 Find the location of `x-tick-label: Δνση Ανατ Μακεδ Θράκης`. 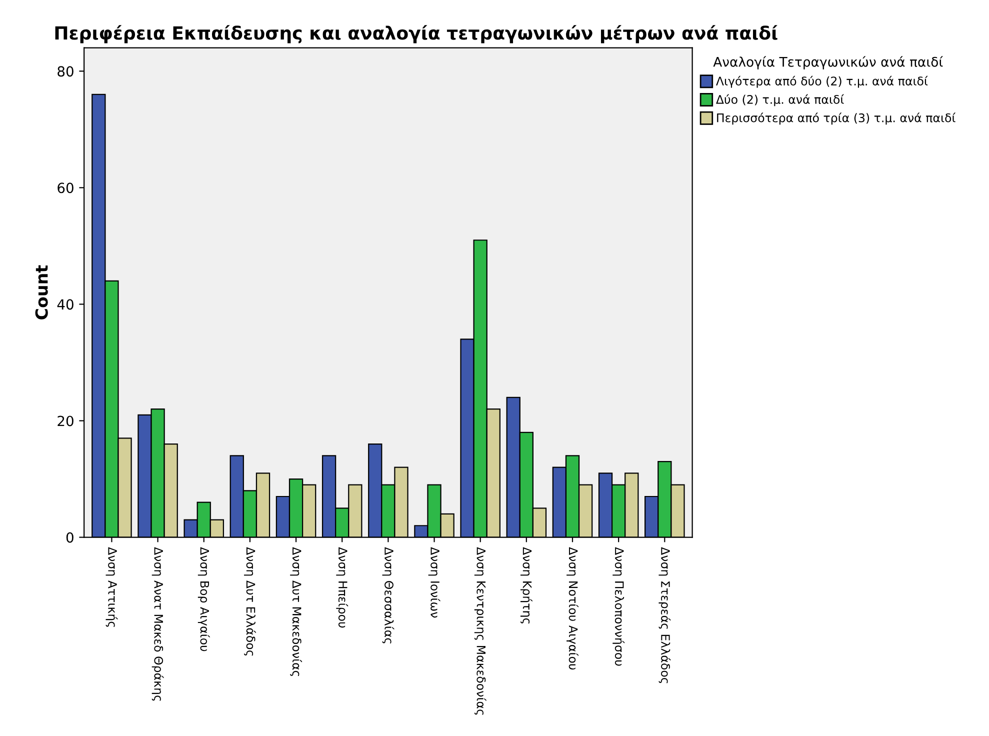

x-tick-label: Δνση Ανατ Μακεδ Θράκης is located at coordinates (158, 624).